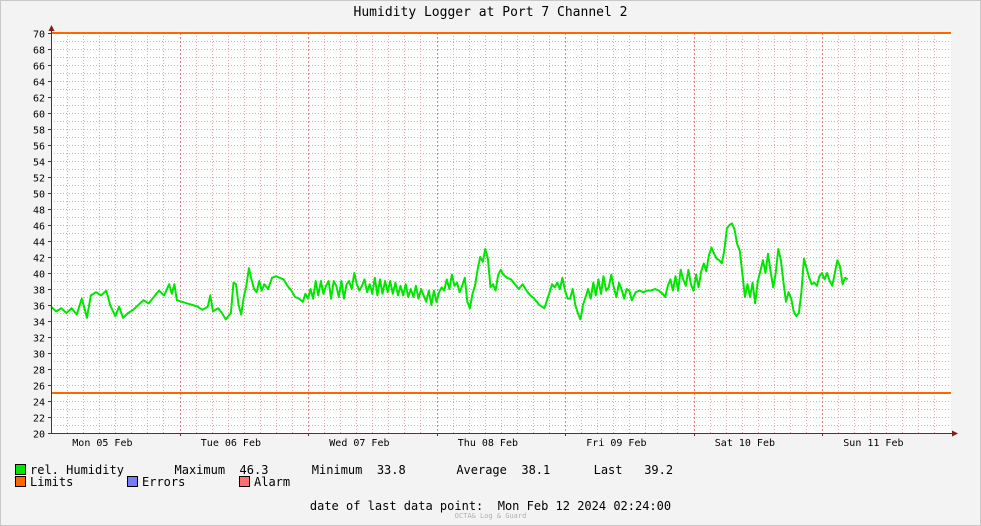  I want to click on y-tick-label: 46, so click(39, 227).